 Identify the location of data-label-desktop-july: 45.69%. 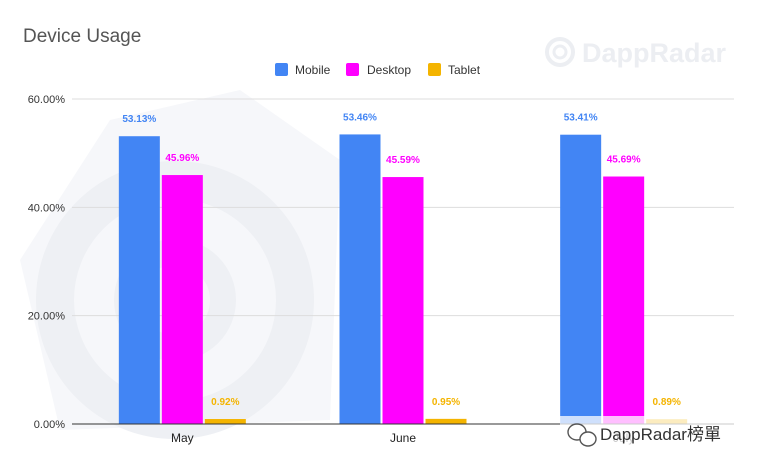
(624, 160).